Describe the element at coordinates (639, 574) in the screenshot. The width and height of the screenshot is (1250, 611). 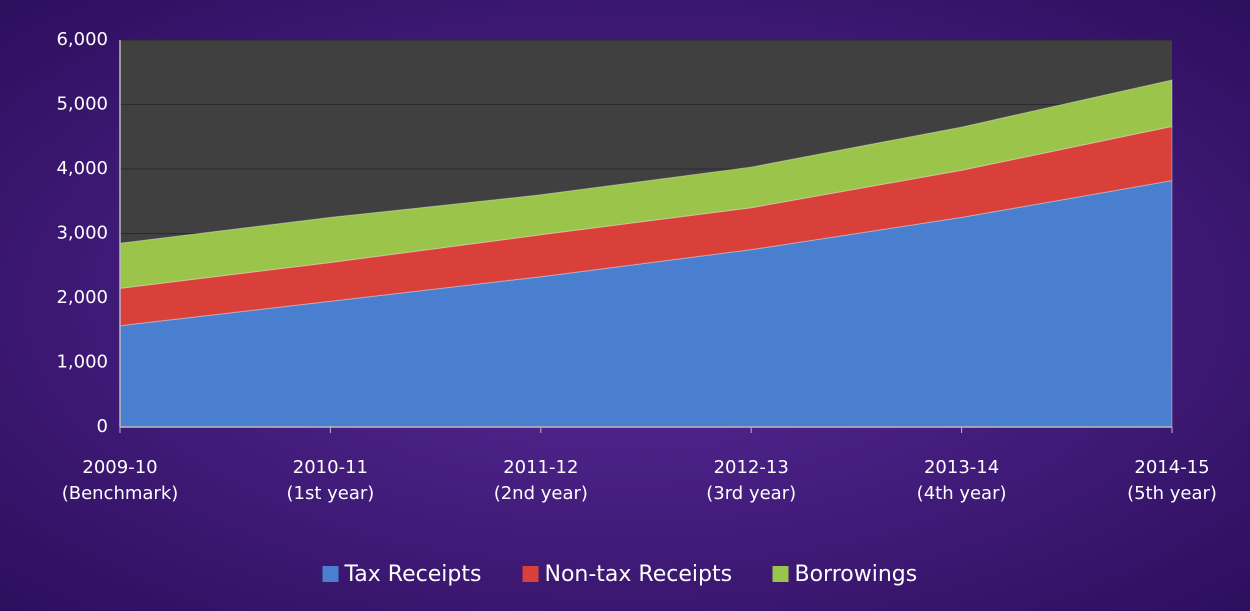
I see `legend-label: Non-tax Receipts` at that location.